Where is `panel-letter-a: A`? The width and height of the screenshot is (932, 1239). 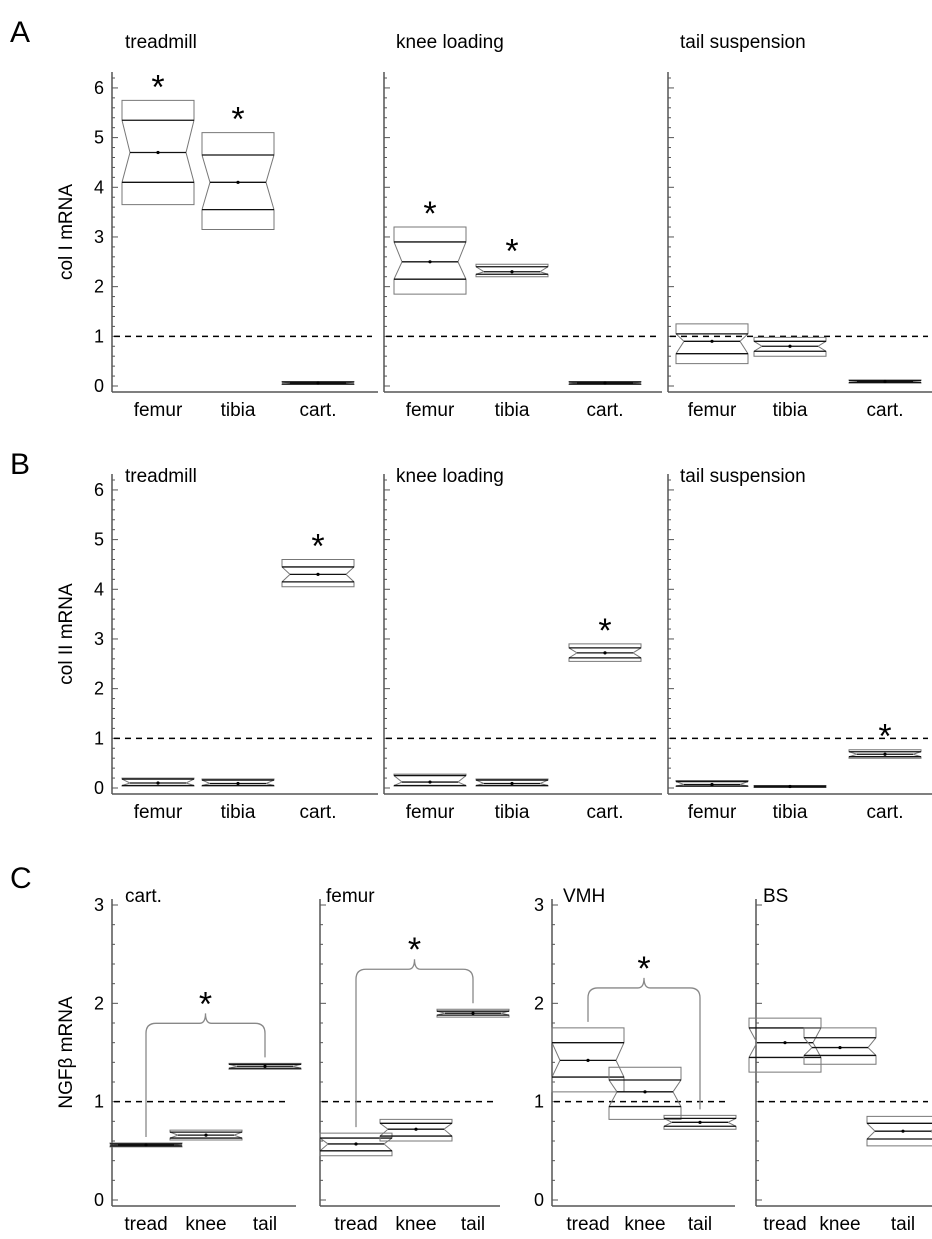
panel-letter-a: A is located at coordinates (20, 32).